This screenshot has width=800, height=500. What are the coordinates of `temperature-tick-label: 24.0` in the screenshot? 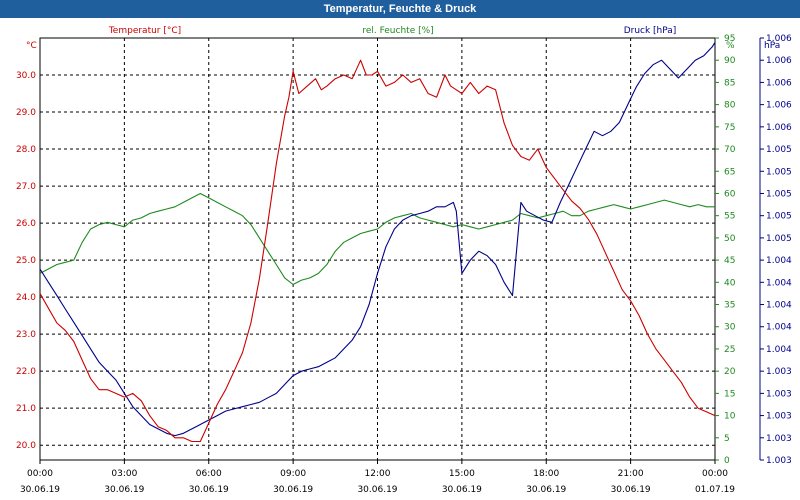 It's located at (26, 298).